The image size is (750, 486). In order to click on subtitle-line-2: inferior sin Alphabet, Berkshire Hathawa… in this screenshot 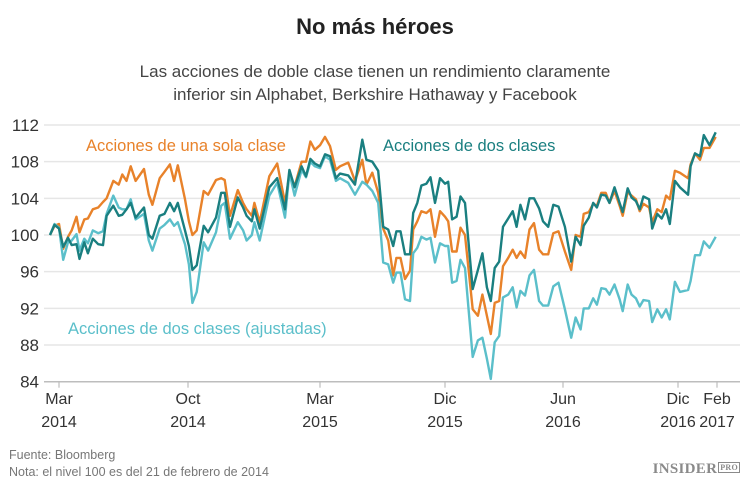, I will do `click(375, 94)`.